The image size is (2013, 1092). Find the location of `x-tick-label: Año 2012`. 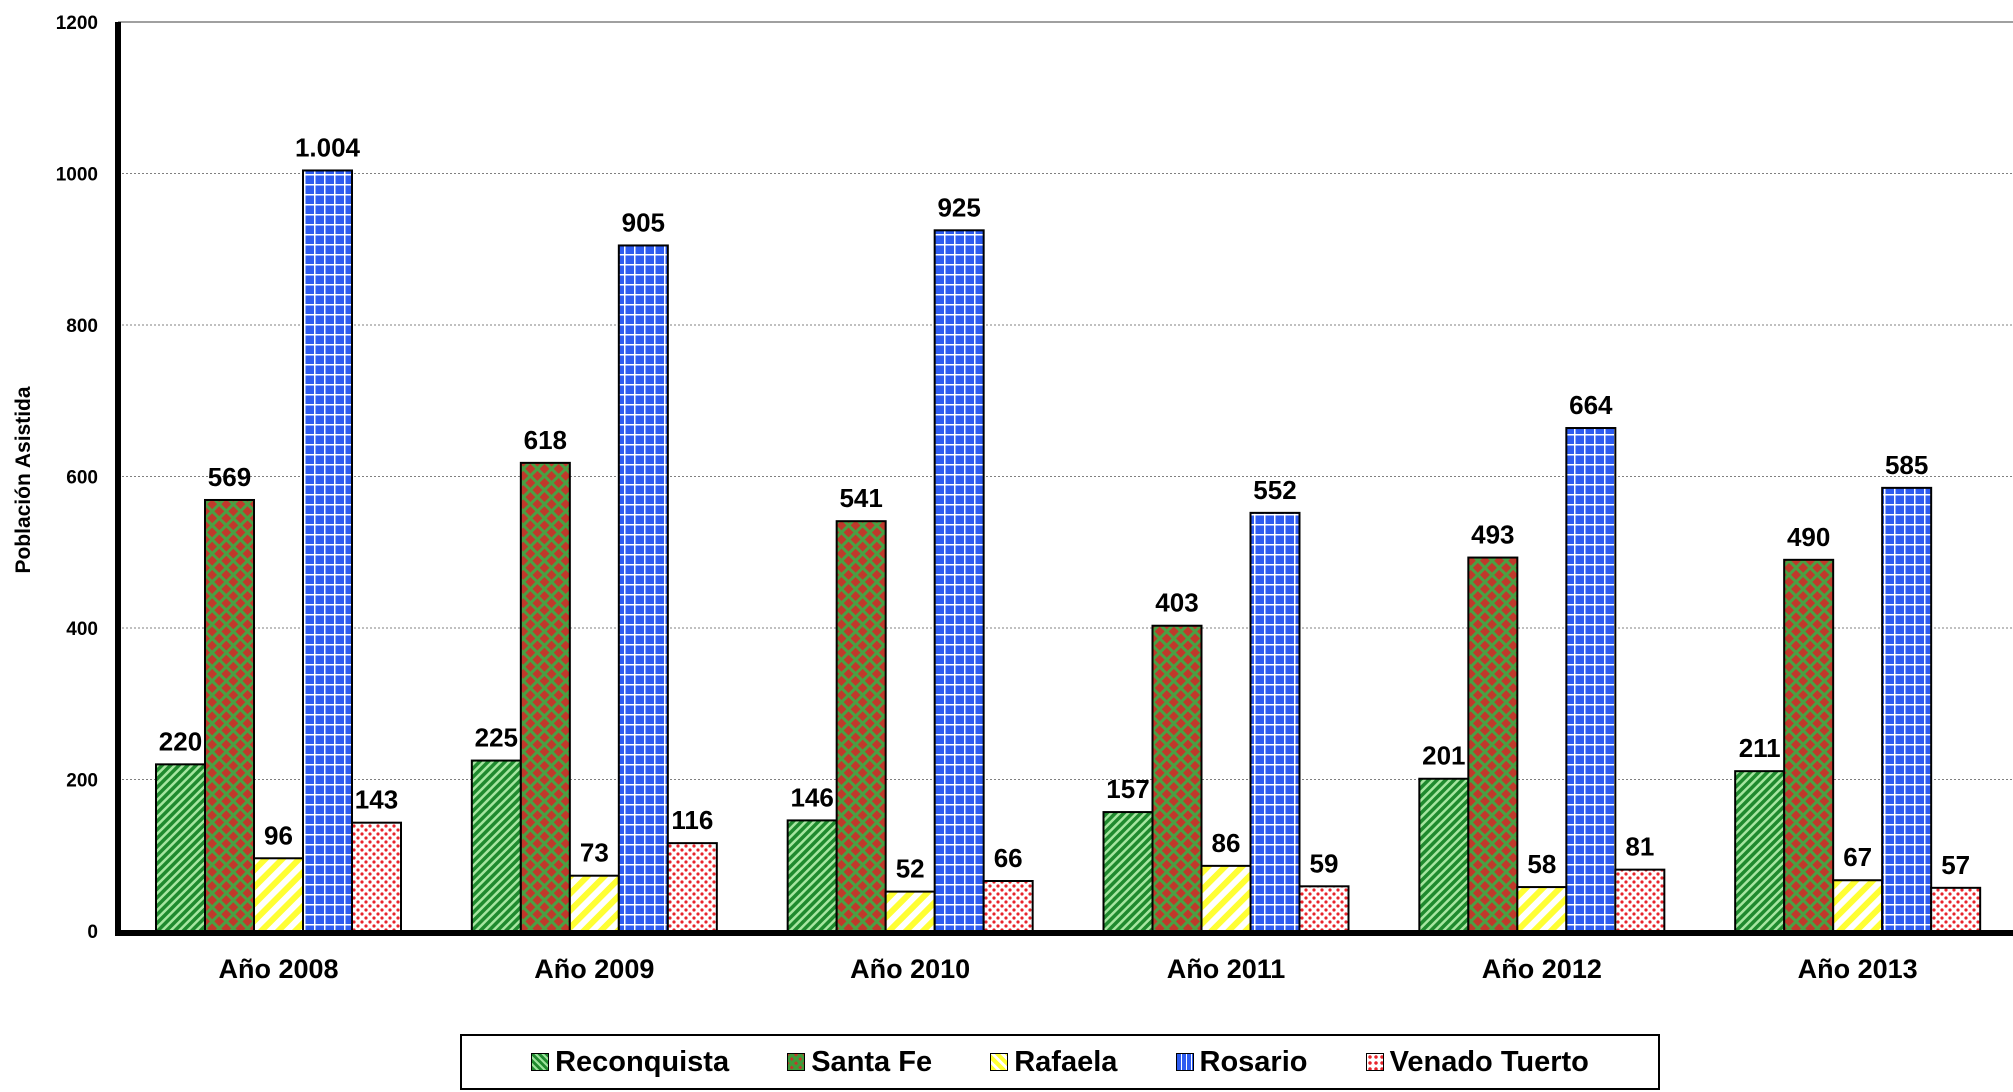

x-tick-label: Año 2012 is located at coordinates (1542, 969).